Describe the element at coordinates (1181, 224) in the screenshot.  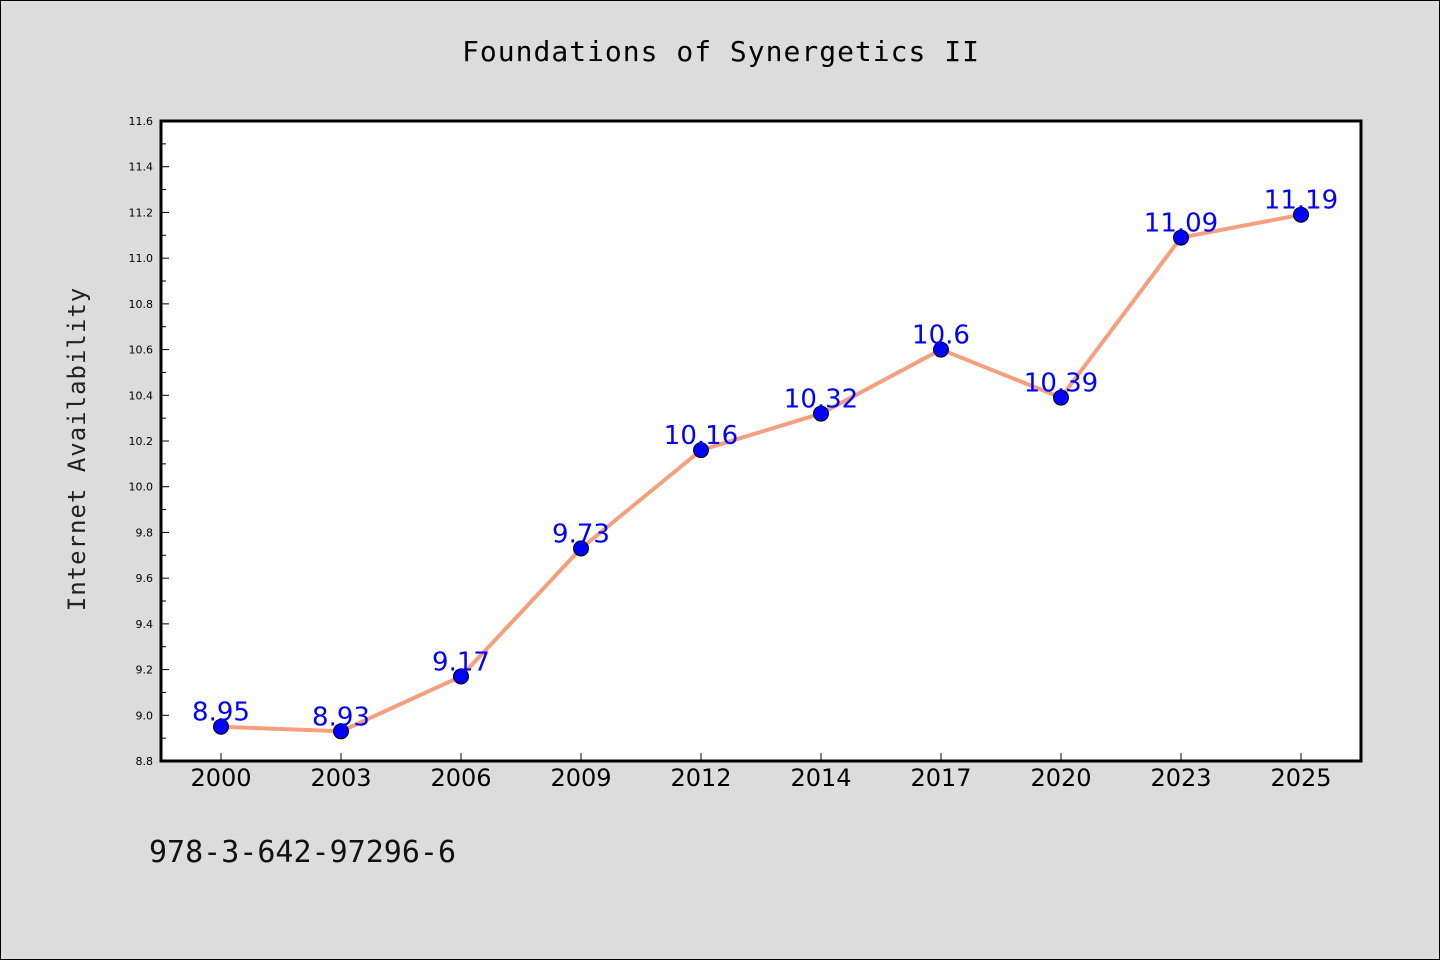
I see `data-label: 11.09` at that location.